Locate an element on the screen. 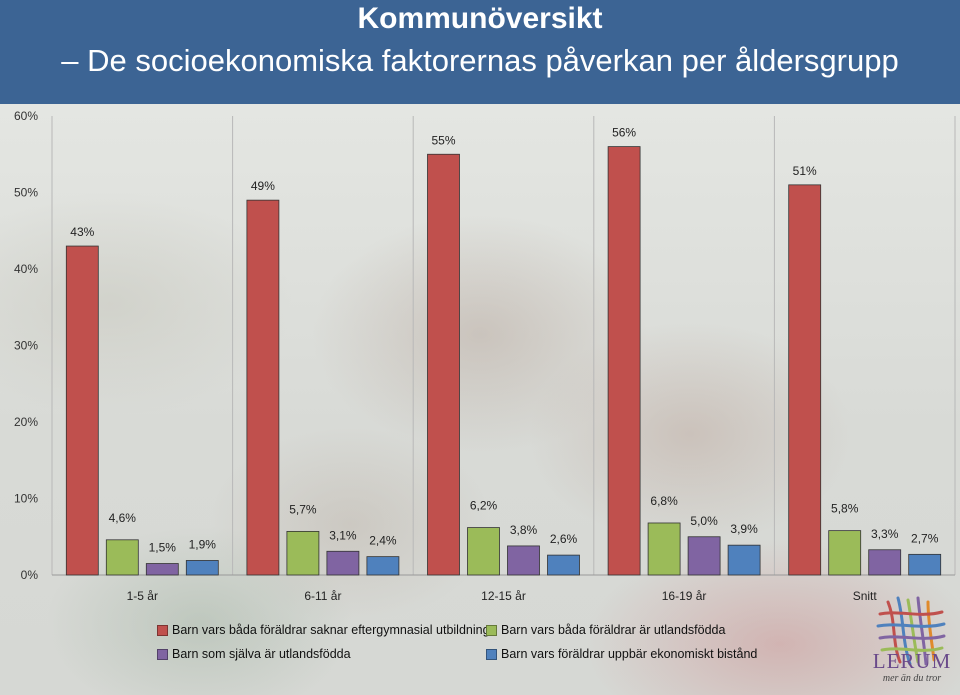 This screenshot has width=960, height=695. data-label: 3,9% is located at coordinates (744, 529).